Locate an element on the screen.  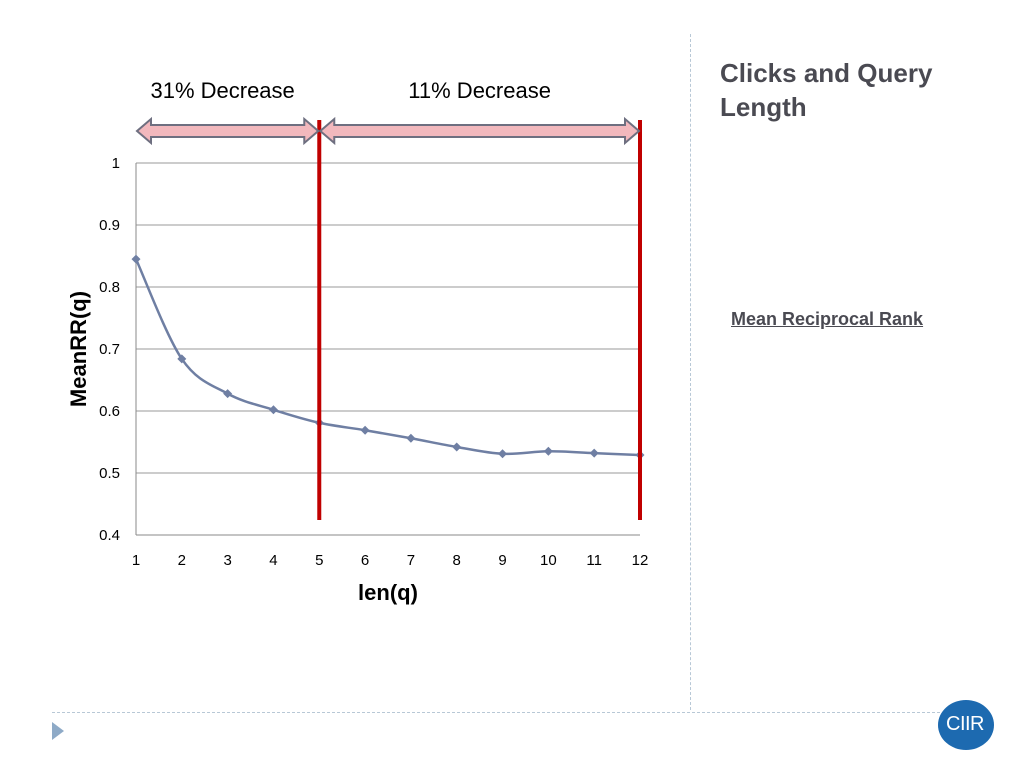
footer-divider is located at coordinates (496, 712).